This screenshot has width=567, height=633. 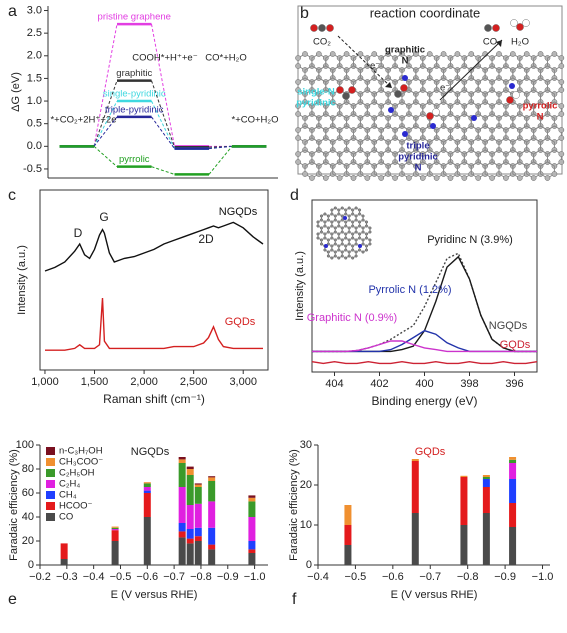 What do you see at coordinates (430, 100) in the screenshot?
I see `graphene-lattice` at bounding box center [430, 100].